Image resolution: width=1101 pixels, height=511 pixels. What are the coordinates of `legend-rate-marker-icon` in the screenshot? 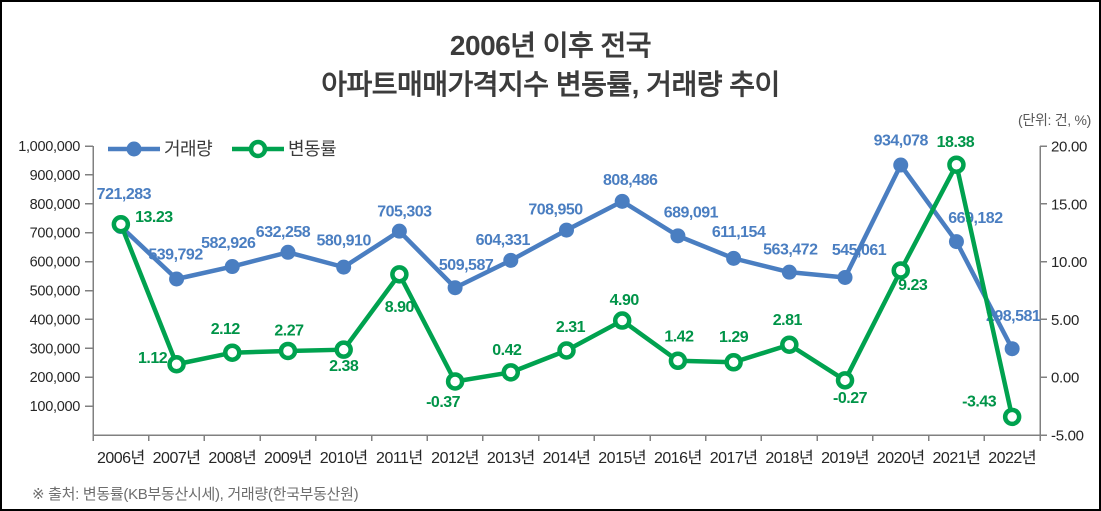 It's located at (258, 149).